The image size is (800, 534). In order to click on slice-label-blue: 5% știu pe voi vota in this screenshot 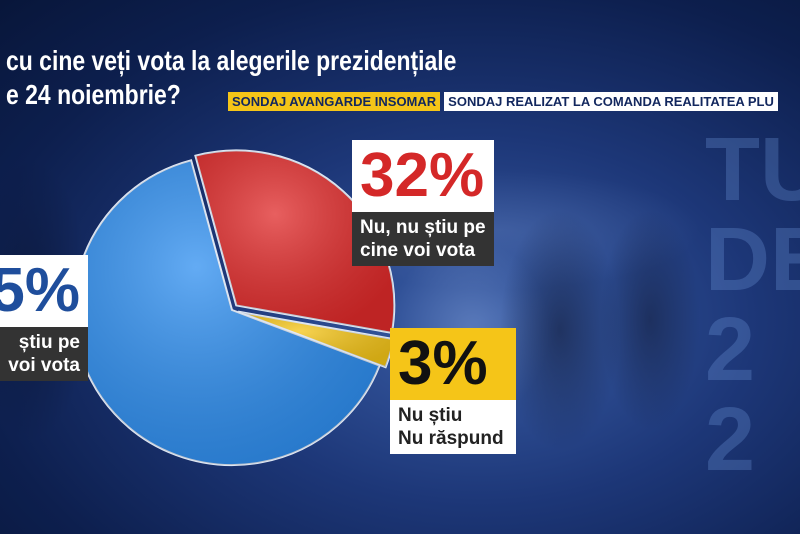, I will do `click(44, 318)`.